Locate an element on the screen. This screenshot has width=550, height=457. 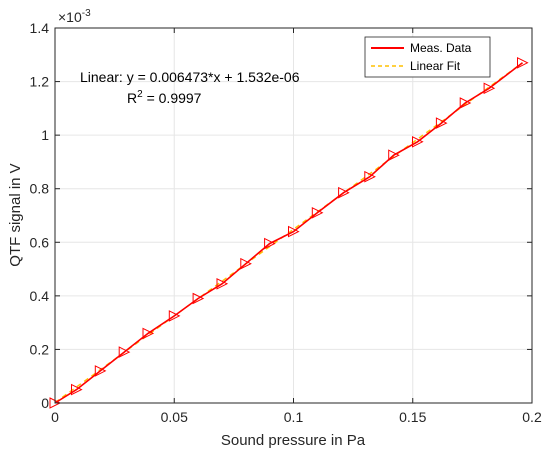
legend: Meas. Data Linear Fit is located at coordinates (427, 57).